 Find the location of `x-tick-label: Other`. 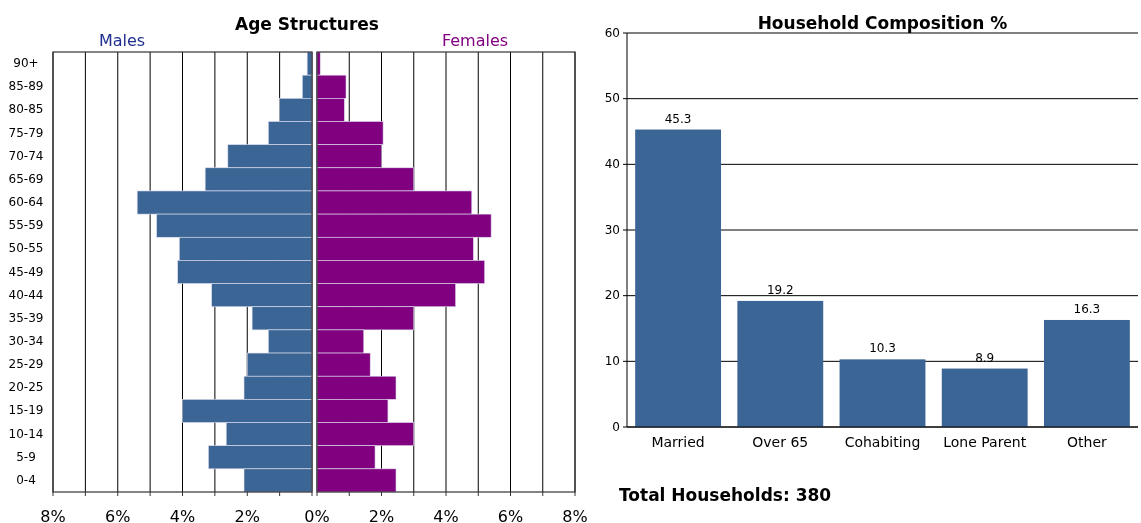

x-tick-label: Other is located at coordinates (1087, 442).